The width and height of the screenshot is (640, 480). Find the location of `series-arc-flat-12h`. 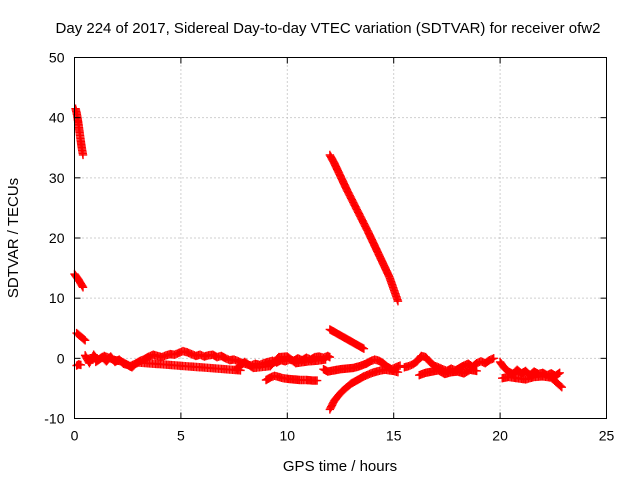

series-arc-flat-12h is located at coordinates (362, 365).